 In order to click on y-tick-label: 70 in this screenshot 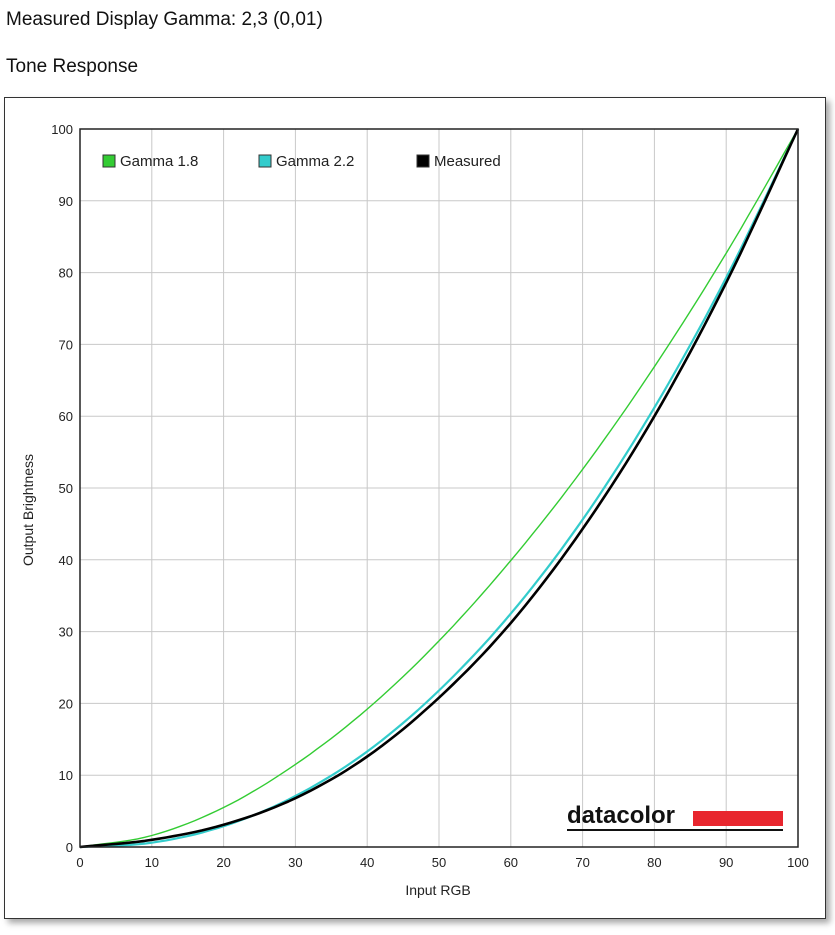, I will do `click(66, 344)`.